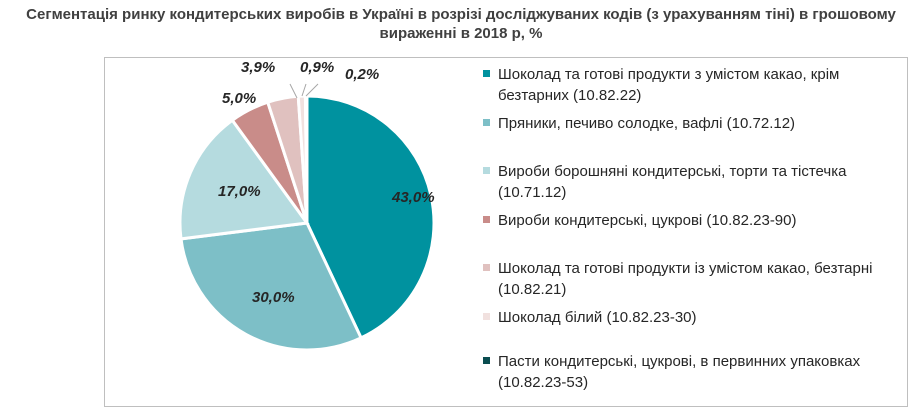 The height and width of the screenshot is (417, 922). I want to click on label-chocolate: 43,0%, so click(413, 197).